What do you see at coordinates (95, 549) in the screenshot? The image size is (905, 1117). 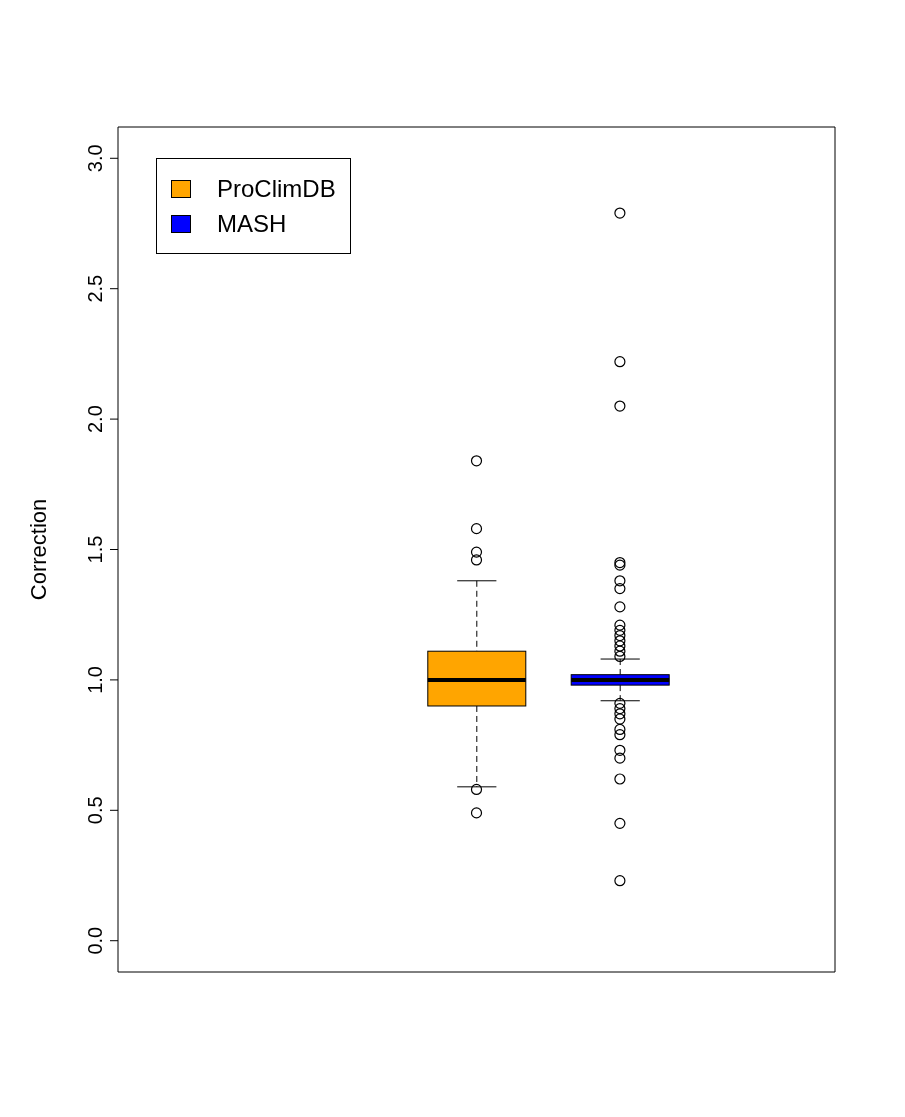 I see `y-tick-label: 1.5` at bounding box center [95, 549].